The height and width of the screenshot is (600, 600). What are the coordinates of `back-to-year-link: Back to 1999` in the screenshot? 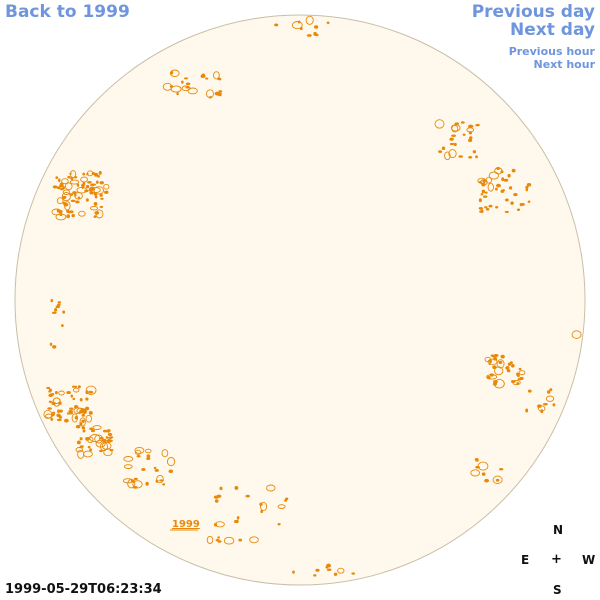 It's located at (67, 12).